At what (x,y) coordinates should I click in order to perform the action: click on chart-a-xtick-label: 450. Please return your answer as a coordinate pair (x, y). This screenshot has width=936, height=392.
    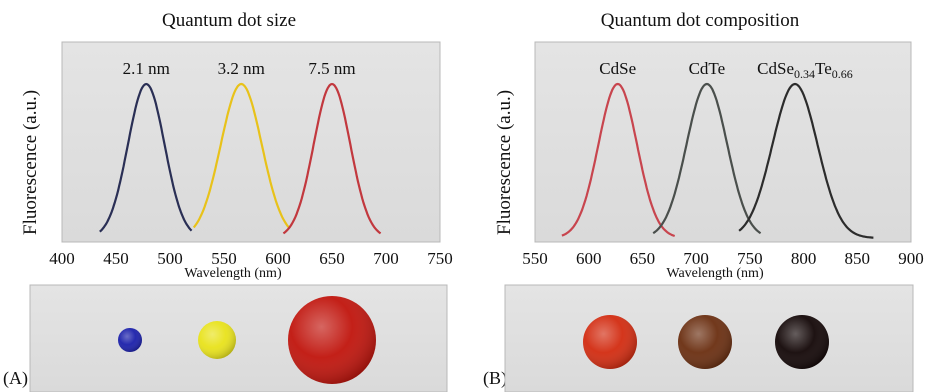
    Looking at the image, I should click on (116, 258).